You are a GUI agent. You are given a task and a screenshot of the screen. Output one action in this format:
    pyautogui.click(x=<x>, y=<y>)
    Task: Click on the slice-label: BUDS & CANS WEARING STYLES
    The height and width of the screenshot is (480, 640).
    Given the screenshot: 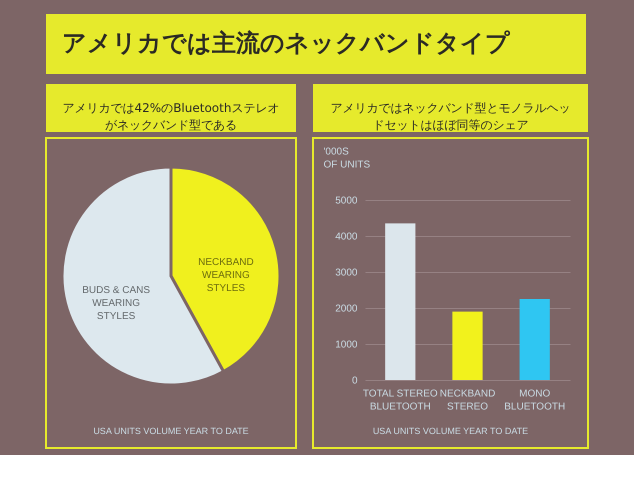 What is the action you would take?
    pyautogui.click(x=116, y=303)
    